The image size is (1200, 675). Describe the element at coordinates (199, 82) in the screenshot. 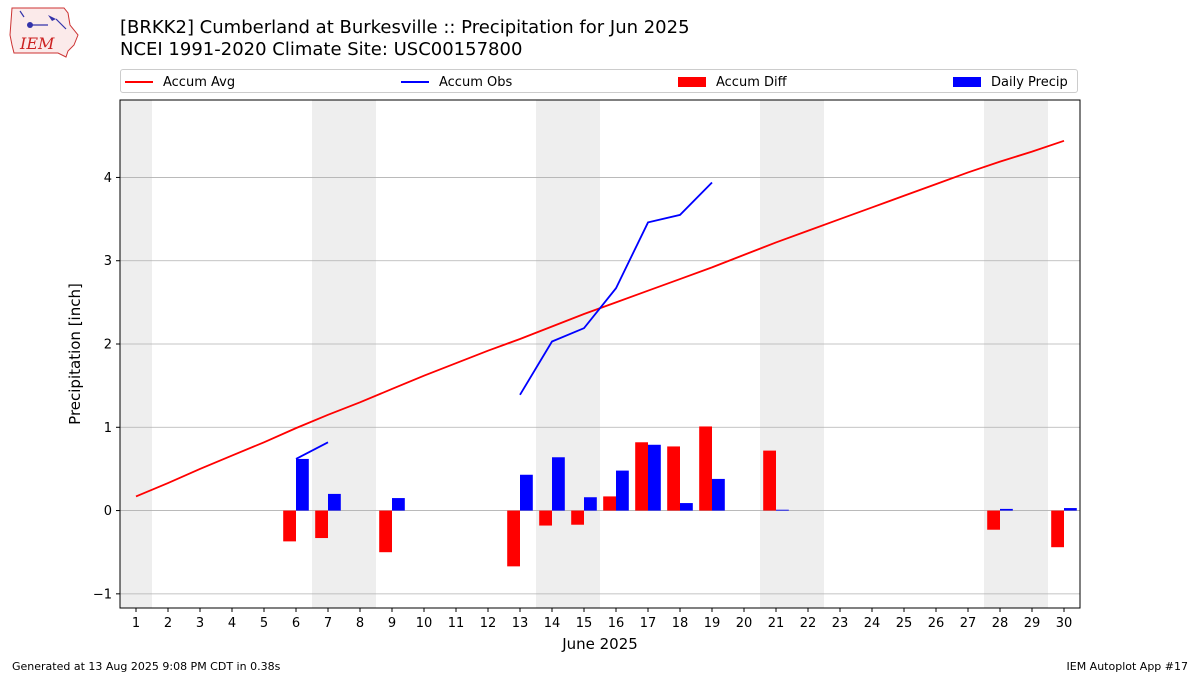

I see `legend-label-accum-avg: Accum Avg` at that location.